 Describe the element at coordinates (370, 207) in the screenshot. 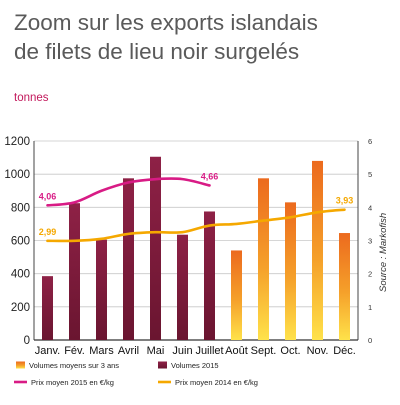

I see `y2-tick-label: 4` at that location.